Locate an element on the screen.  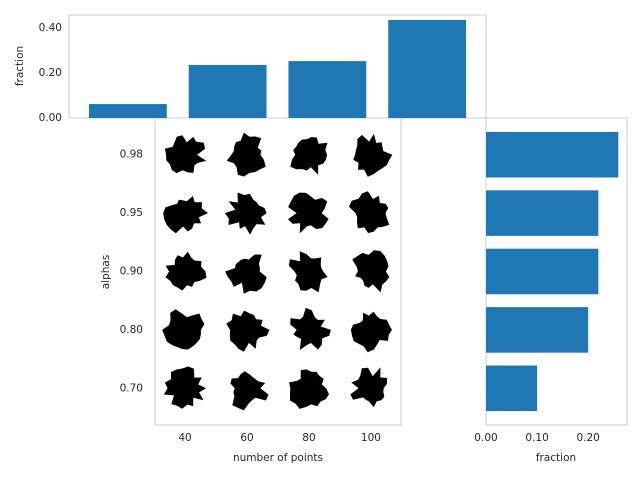
x-axis-label: fraction is located at coordinates (556, 458).